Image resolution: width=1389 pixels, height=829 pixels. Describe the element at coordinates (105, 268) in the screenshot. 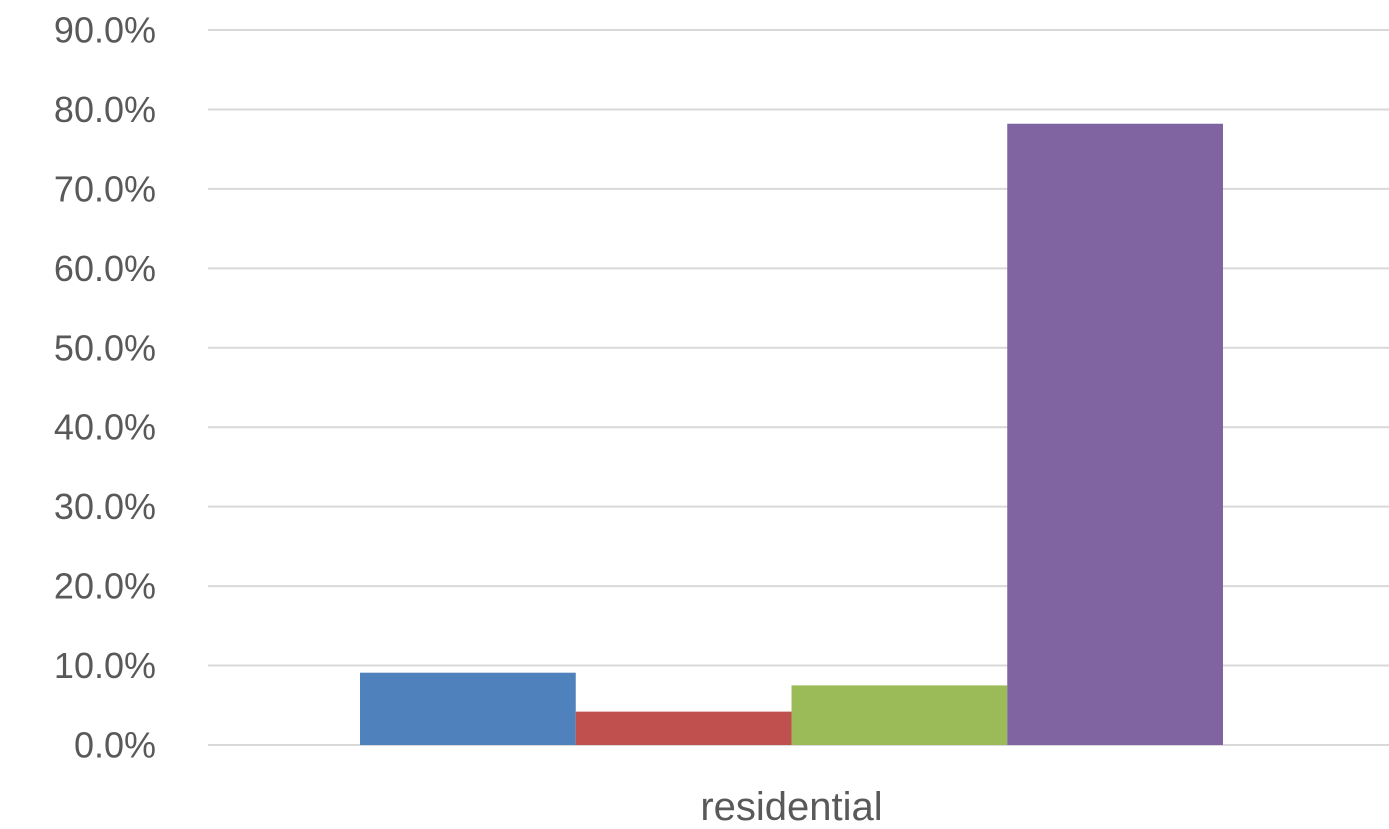

I see `y-tick-label: 60.0%` at that location.